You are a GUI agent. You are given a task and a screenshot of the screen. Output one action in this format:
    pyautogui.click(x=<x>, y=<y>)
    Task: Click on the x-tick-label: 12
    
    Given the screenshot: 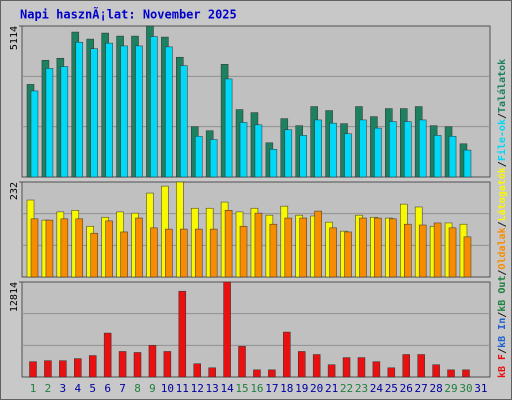 What is the action you would take?
    pyautogui.click(x=197, y=388)
    